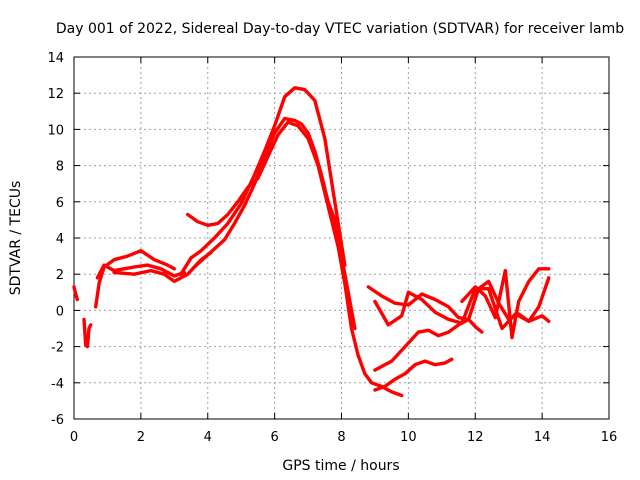 The height and width of the screenshot is (480, 640). Describe the element at coordinates (60, 167) in the screenshot. I see `y-tick-label: 8` at that location.